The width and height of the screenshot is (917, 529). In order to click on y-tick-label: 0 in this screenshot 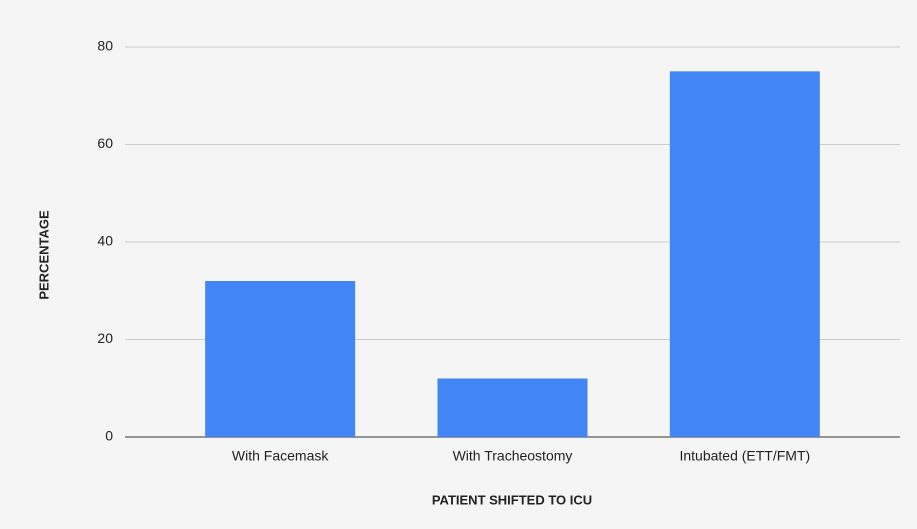, I will do `click(109, 436)`.